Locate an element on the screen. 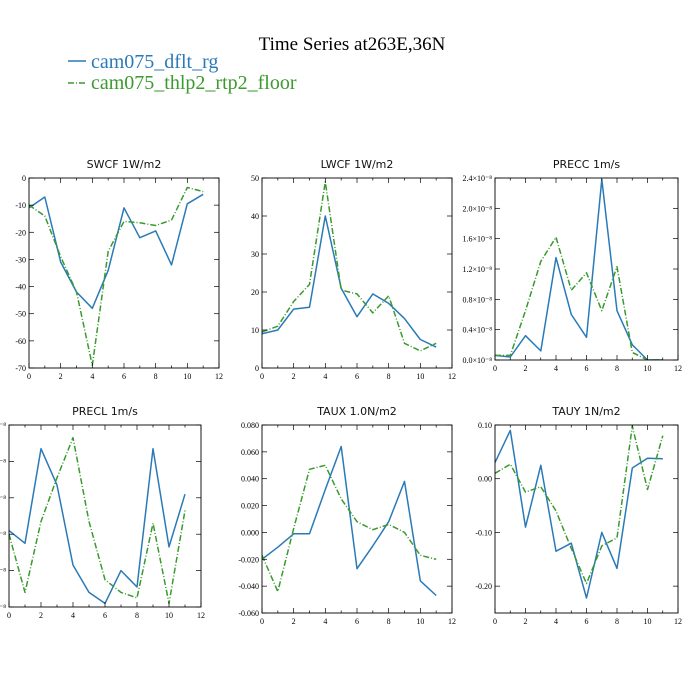 This screenshot has height=700, width=700. y-tick-label-swcf: -70 is located at coordinates (20, 368).